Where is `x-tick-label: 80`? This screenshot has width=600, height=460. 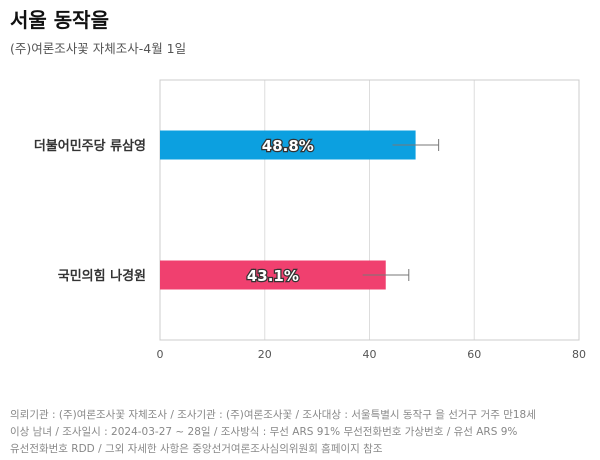
x-tick-label: 80 is located at coordinates (579, 354).